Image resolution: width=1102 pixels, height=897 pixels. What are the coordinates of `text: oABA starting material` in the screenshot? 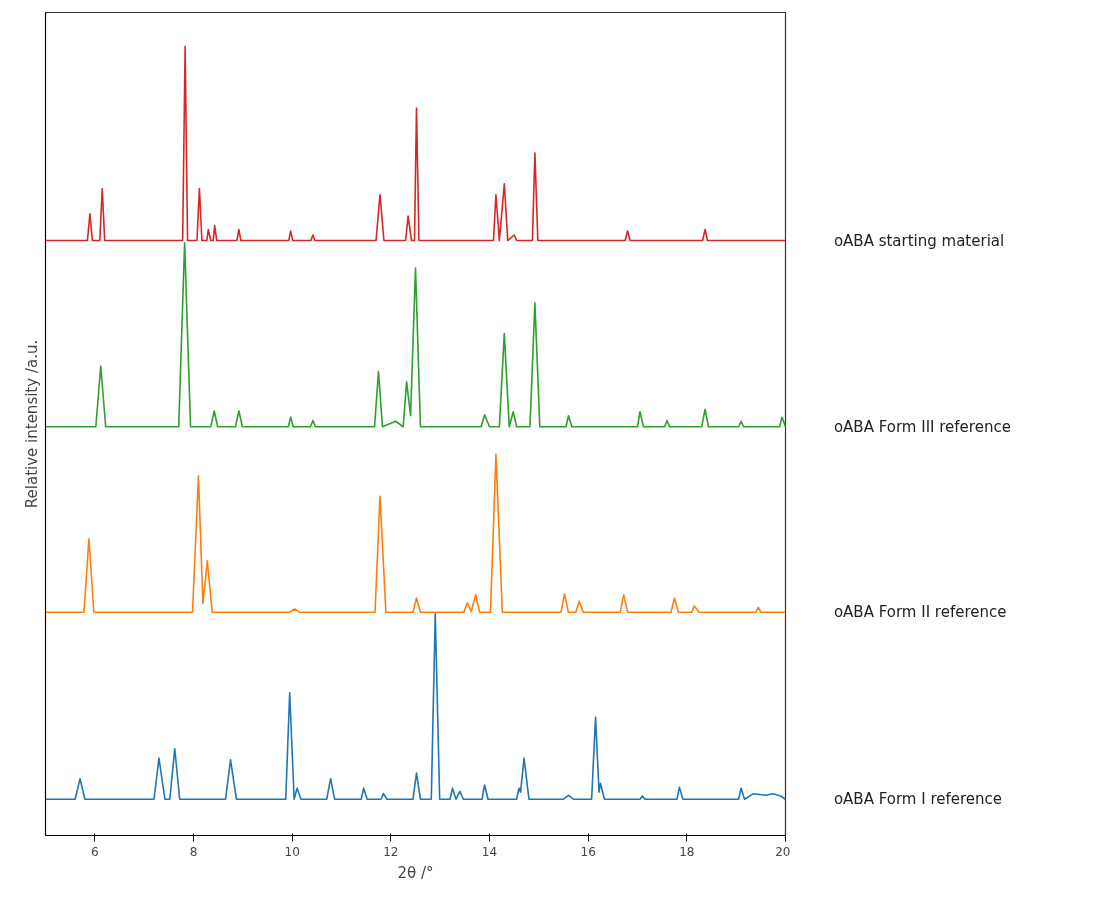 It's located at (919, 240).